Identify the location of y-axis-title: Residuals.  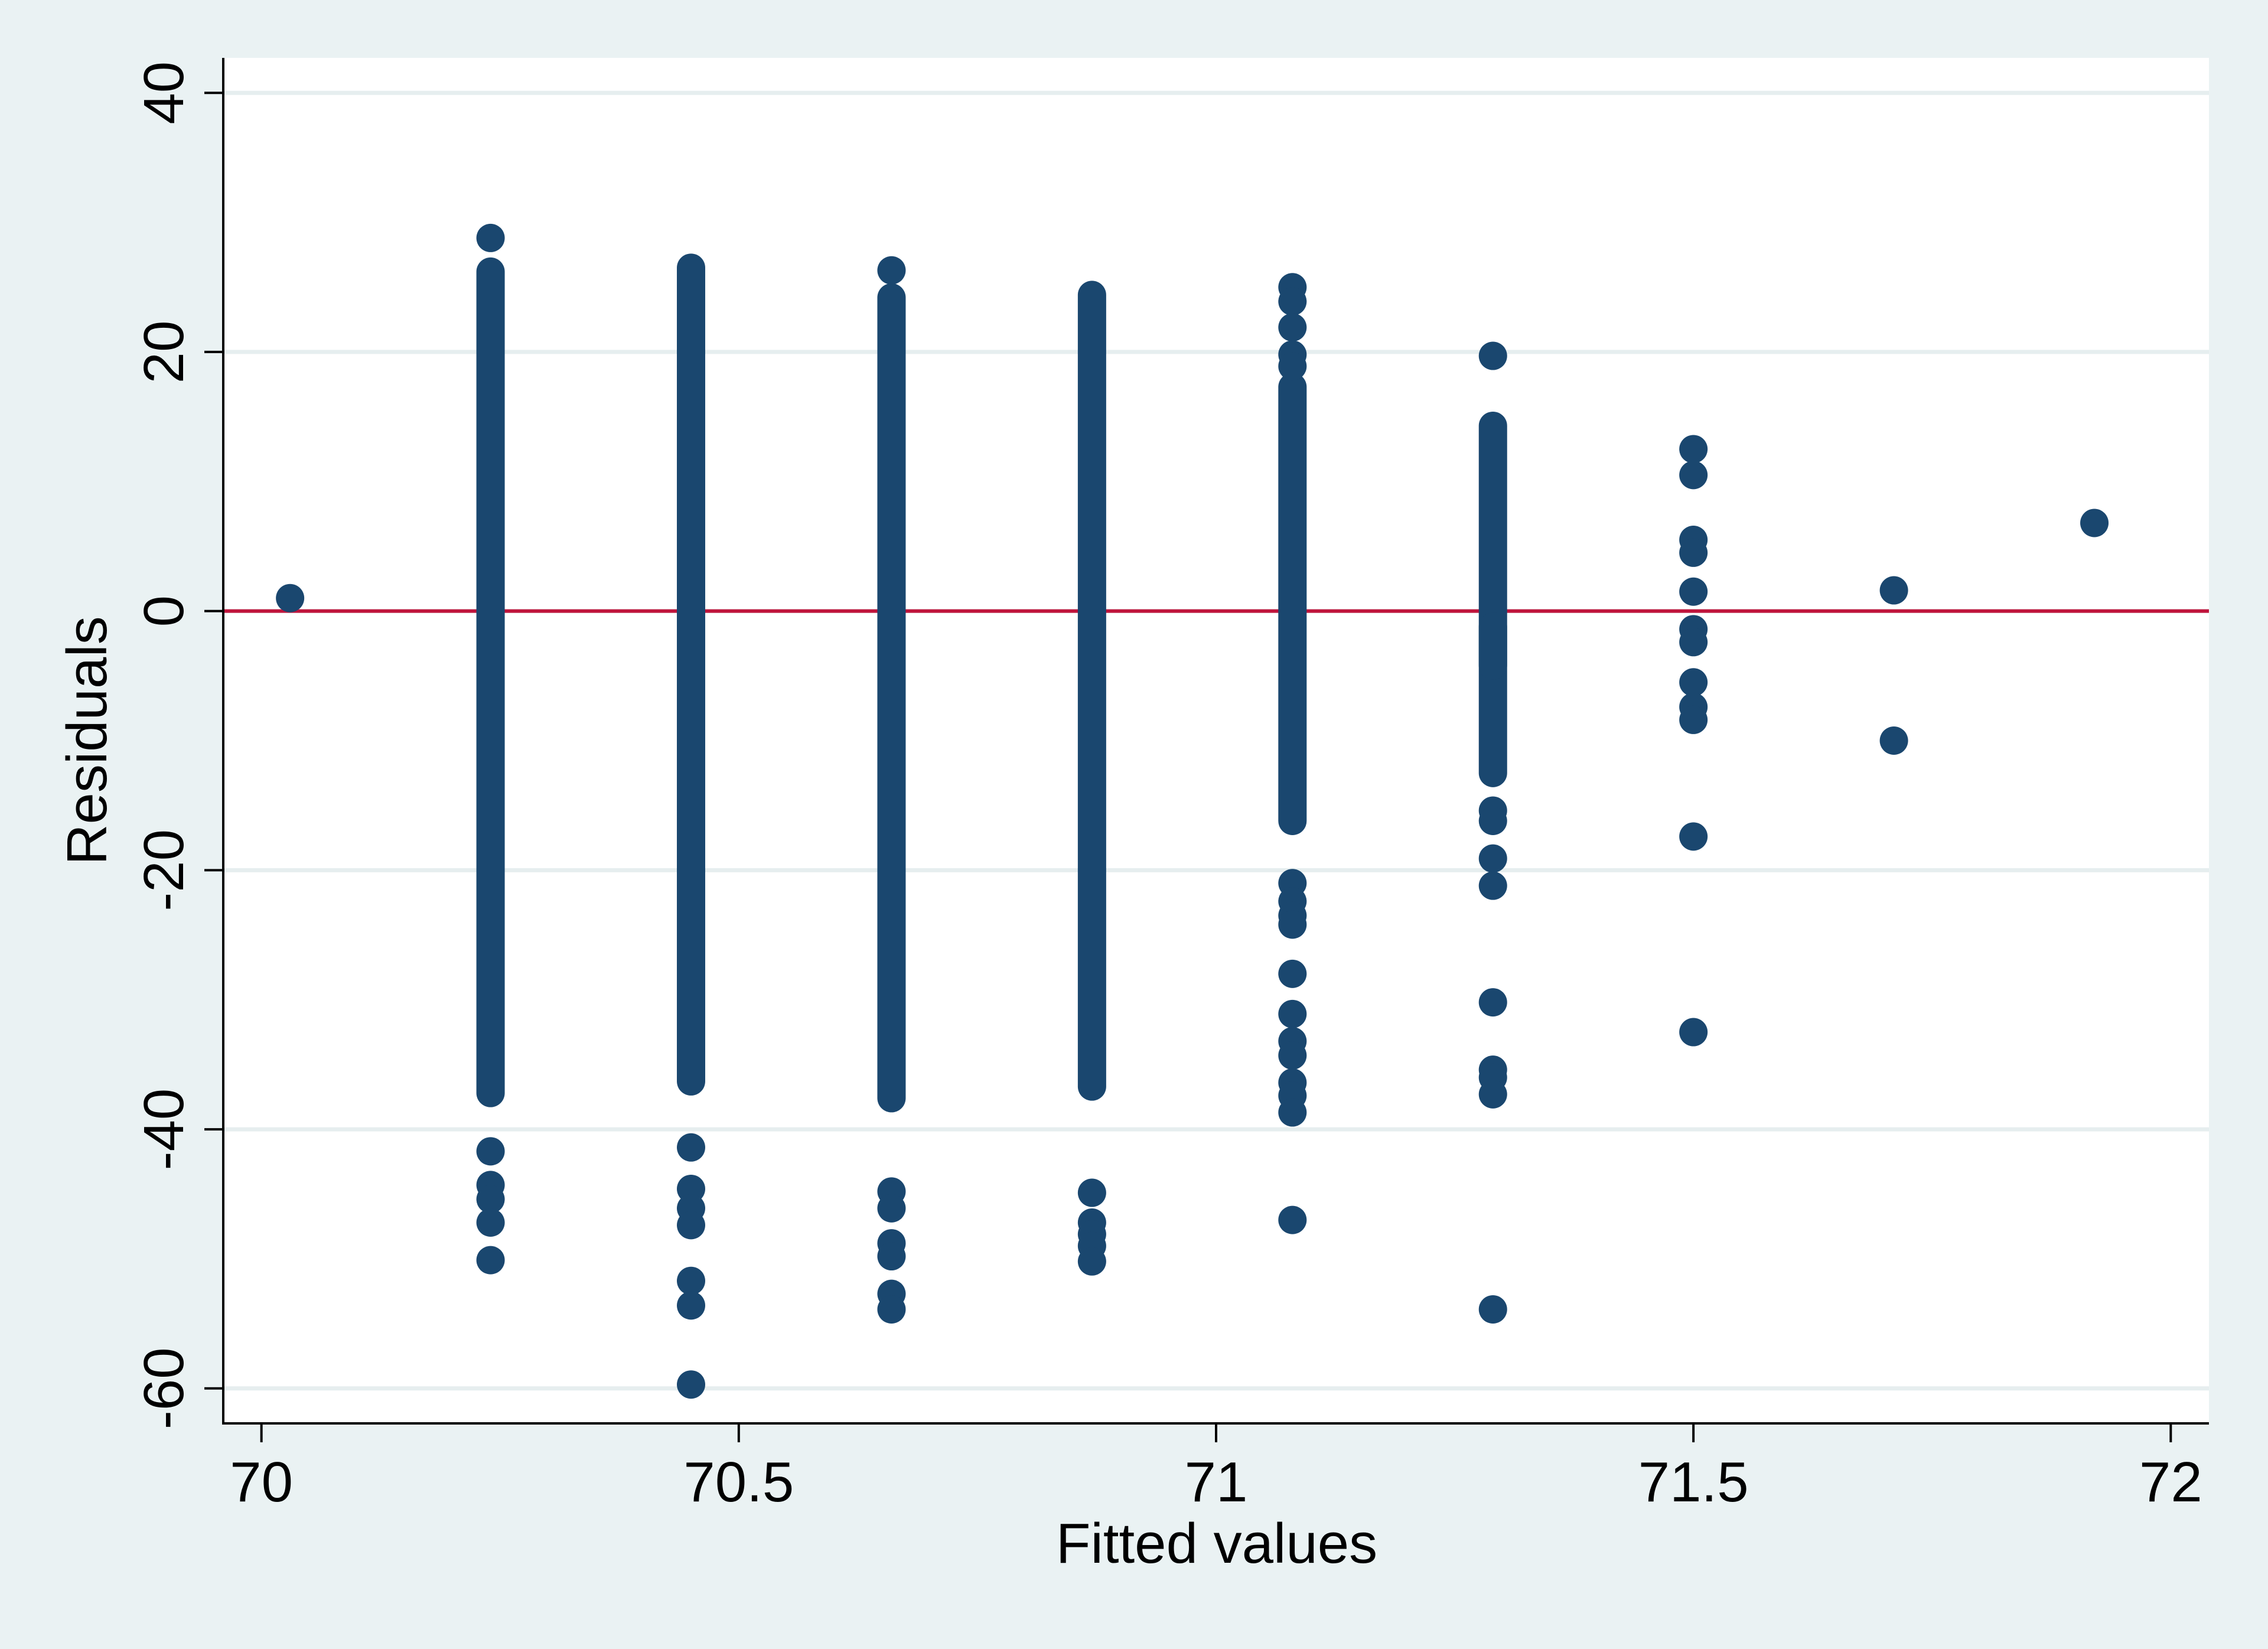
(87, 740).